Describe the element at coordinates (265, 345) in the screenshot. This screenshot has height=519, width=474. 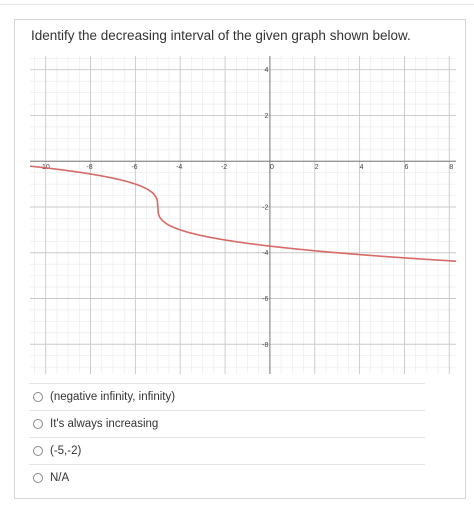
I see `y-tick-label: -8` at that location.